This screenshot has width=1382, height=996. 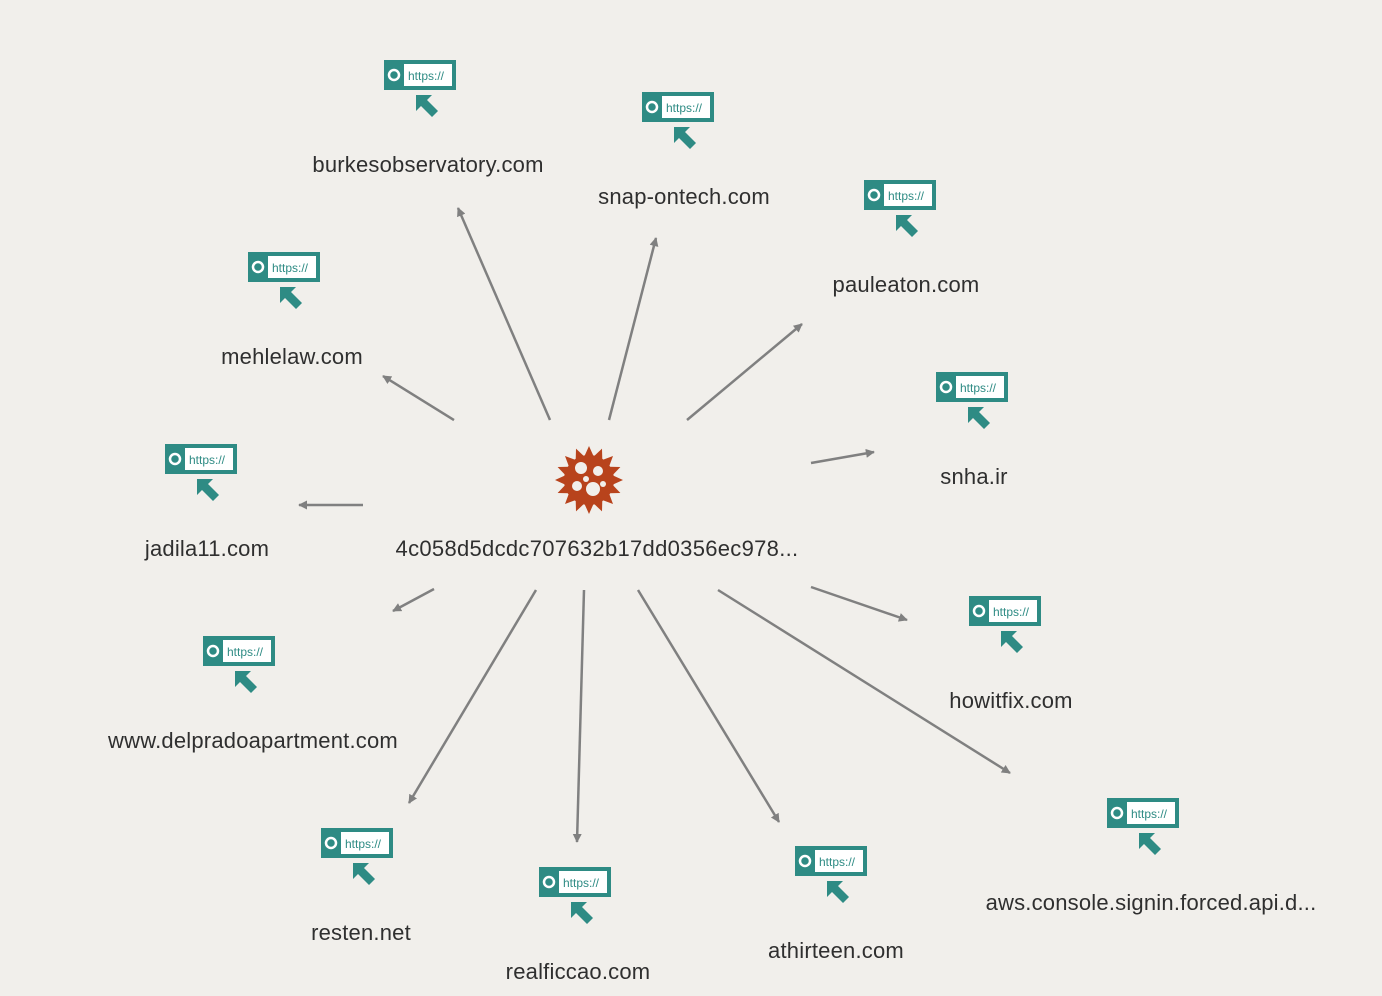 What do you see at coordinates (859, 603) in the screenshot?
I see `edge-arrow-howitfix` at bounding box center [859, 603].